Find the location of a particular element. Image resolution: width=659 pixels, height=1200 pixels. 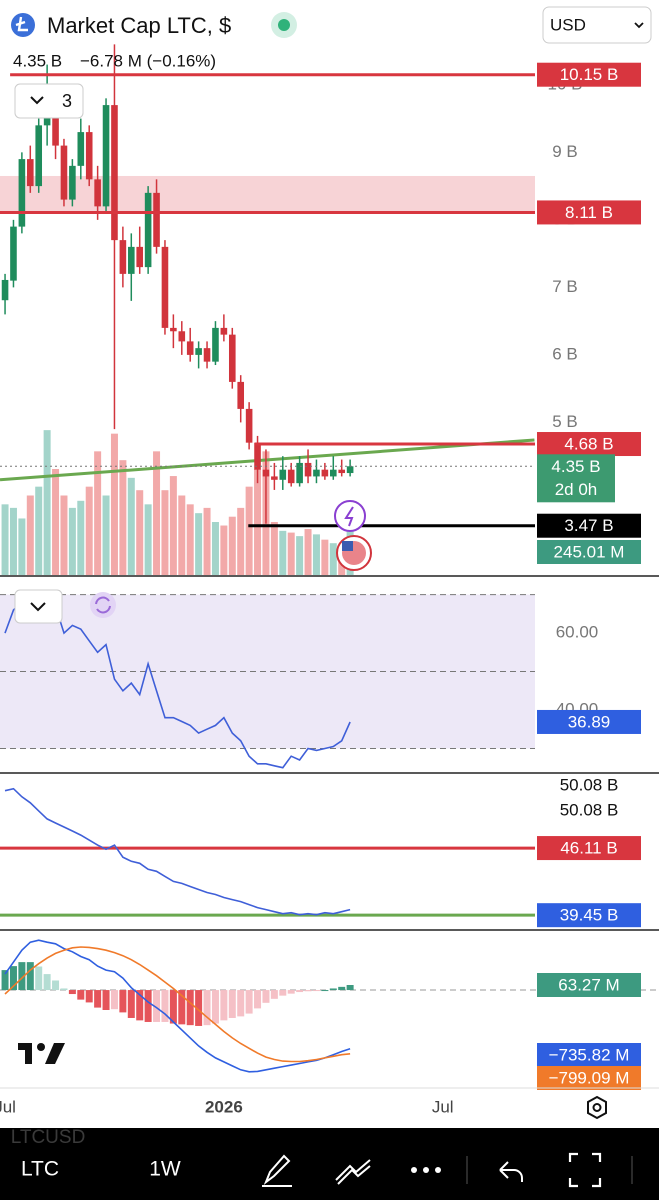

readout: 50.08 B is located at coordinates (589, 809).